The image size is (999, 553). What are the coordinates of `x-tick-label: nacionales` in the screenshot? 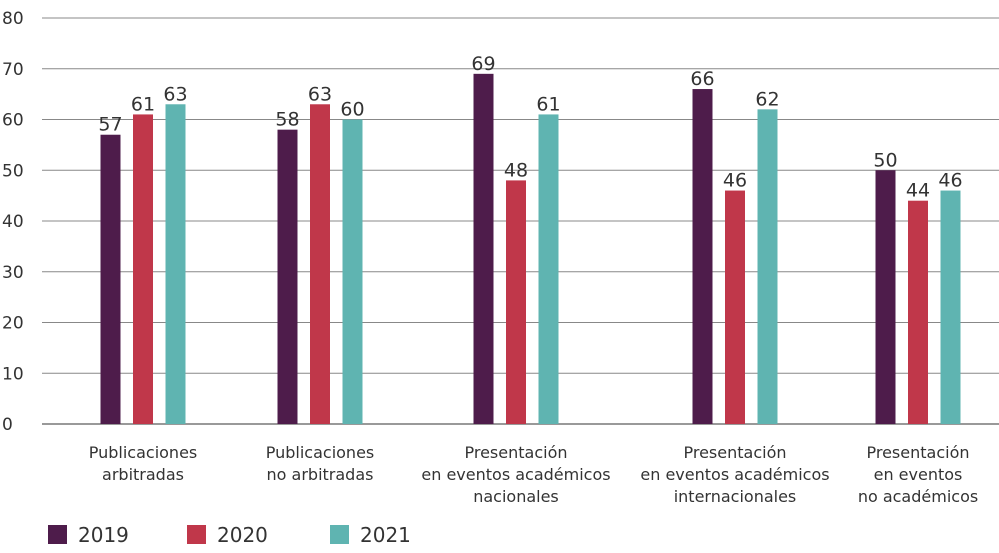 It's located at (516, 496).